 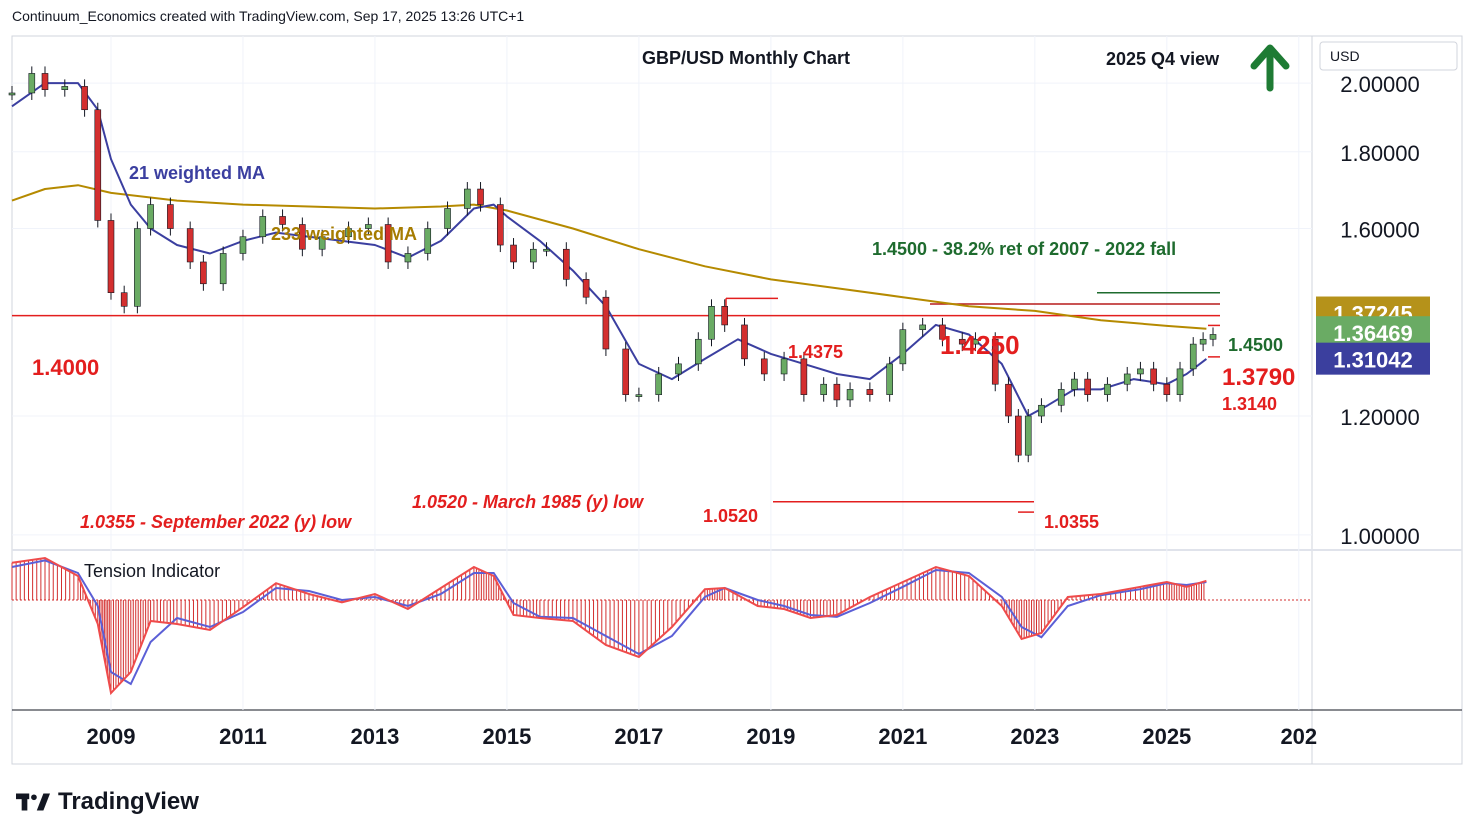 I want to click on time-axis-label: 2011, so click(x=243, y=736).